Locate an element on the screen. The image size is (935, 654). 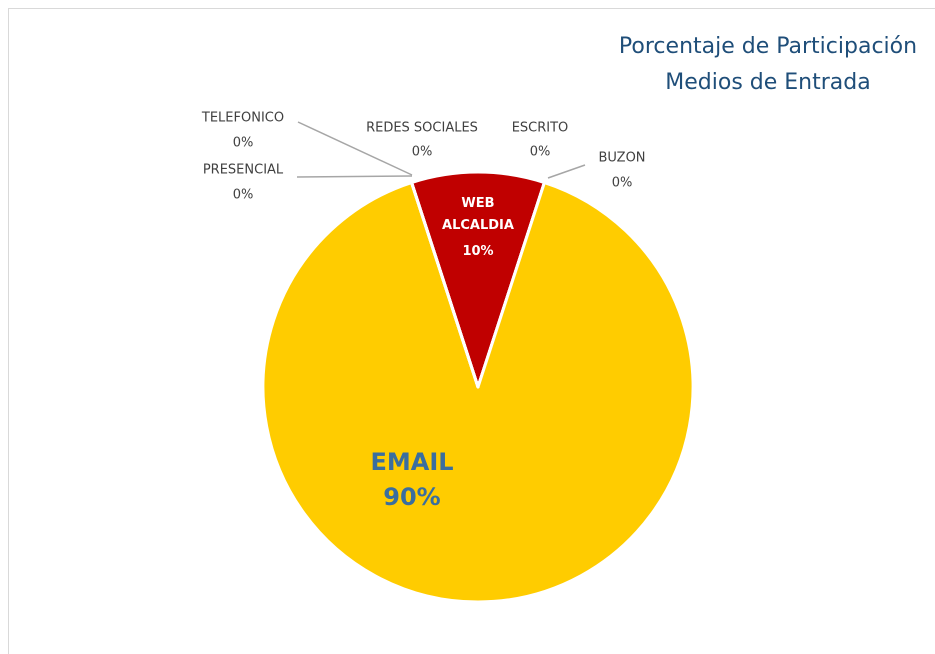
chart-title: Medios de Entrada is located at coordinates (768, 82).